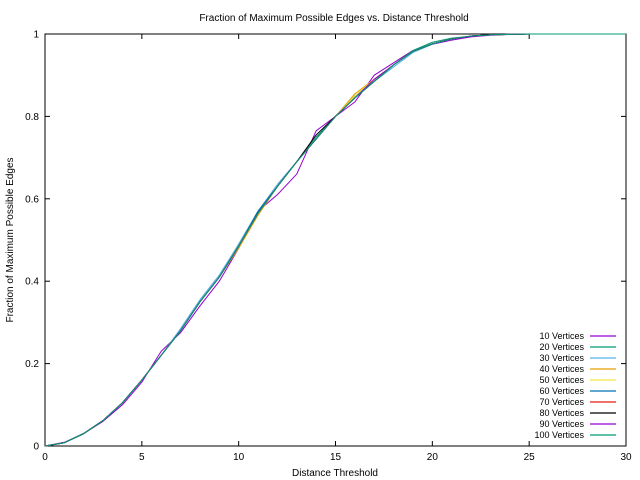 Image resolution: width=640 pixels, height=480 pixels. I want to click on y-tick-label: 0.6, so click(32, 199).